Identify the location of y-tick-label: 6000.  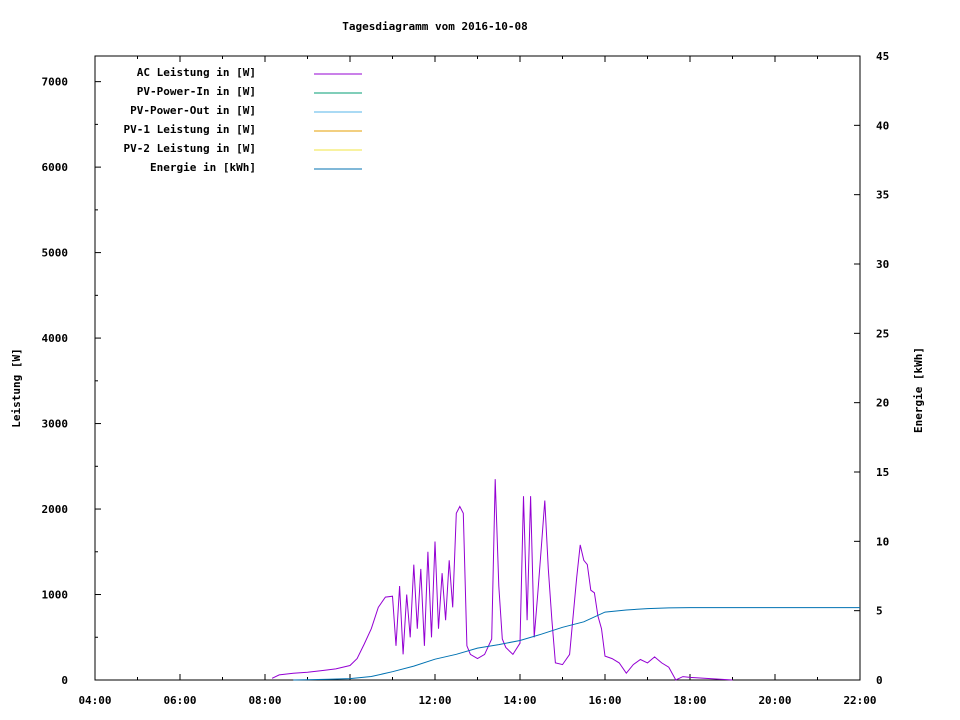
(55, 167).